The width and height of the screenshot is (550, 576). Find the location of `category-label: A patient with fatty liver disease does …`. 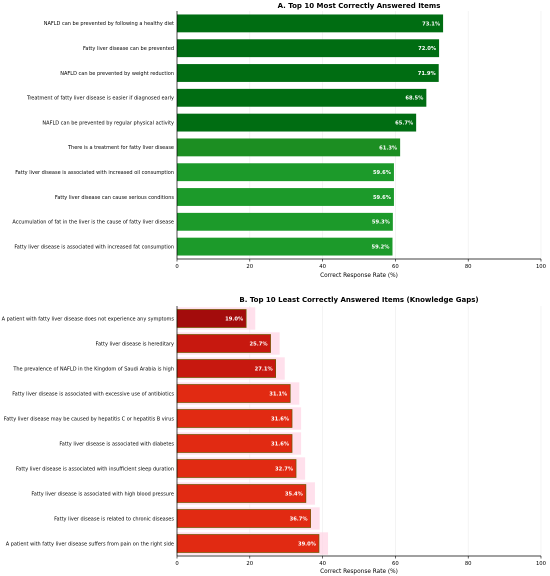

category-label: A patient with fatty liver disease does … is located at coordinates (88, 319).